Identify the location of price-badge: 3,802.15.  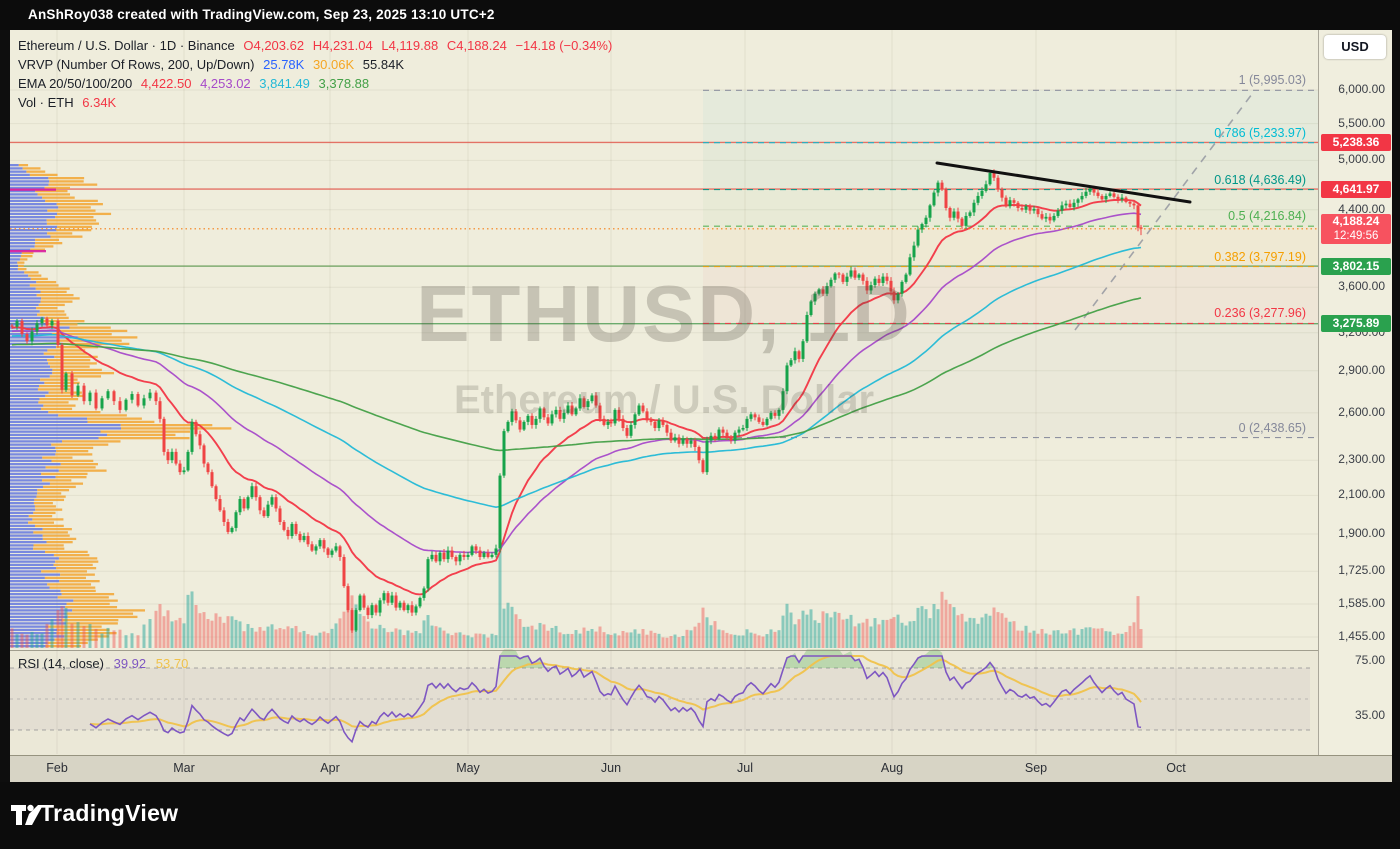
(1356, 266).